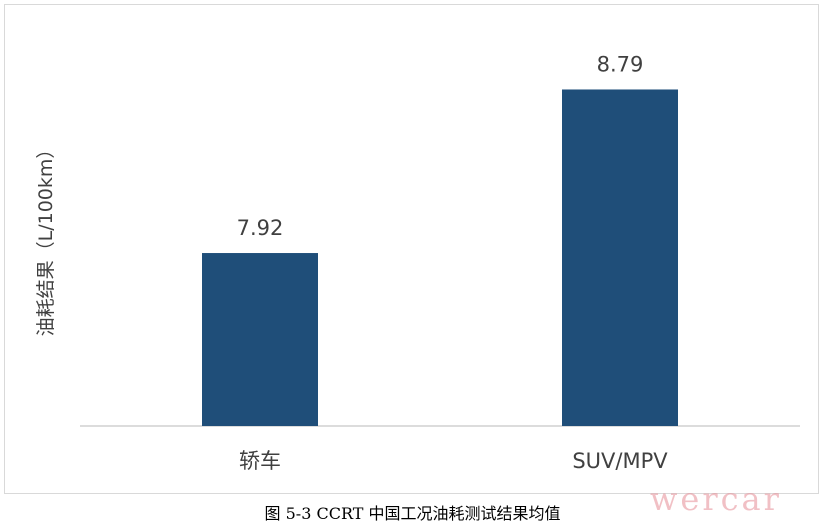 The image size is (825, 527). Describe the element at coordinates (46, 238) in the screenshot. I see `y-axis-label: 油耗结果（L/100km）` at that location.